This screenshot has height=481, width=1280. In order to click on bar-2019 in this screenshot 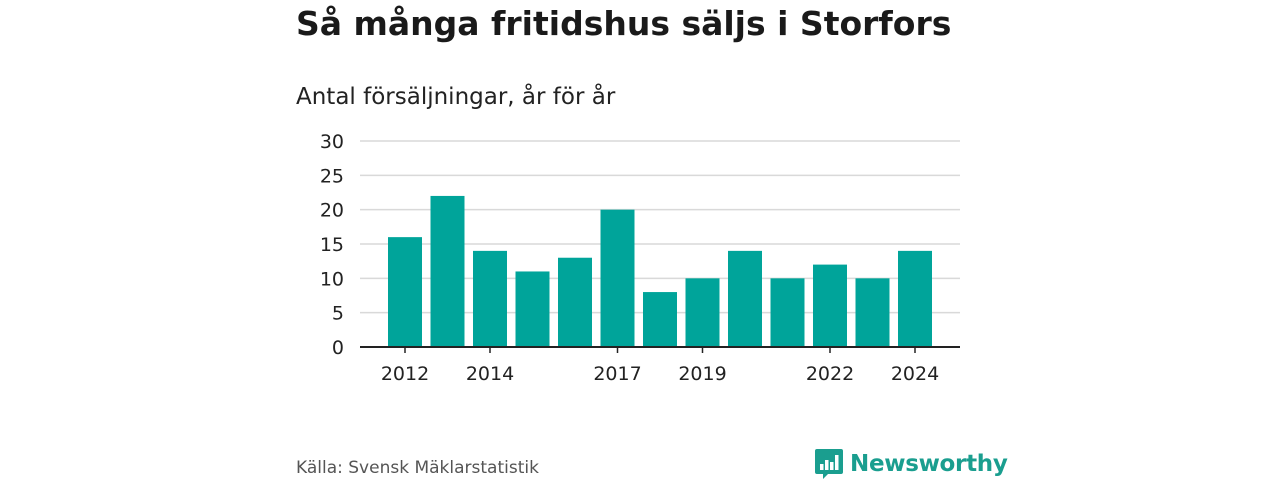, I will do `click(702, 312)`.